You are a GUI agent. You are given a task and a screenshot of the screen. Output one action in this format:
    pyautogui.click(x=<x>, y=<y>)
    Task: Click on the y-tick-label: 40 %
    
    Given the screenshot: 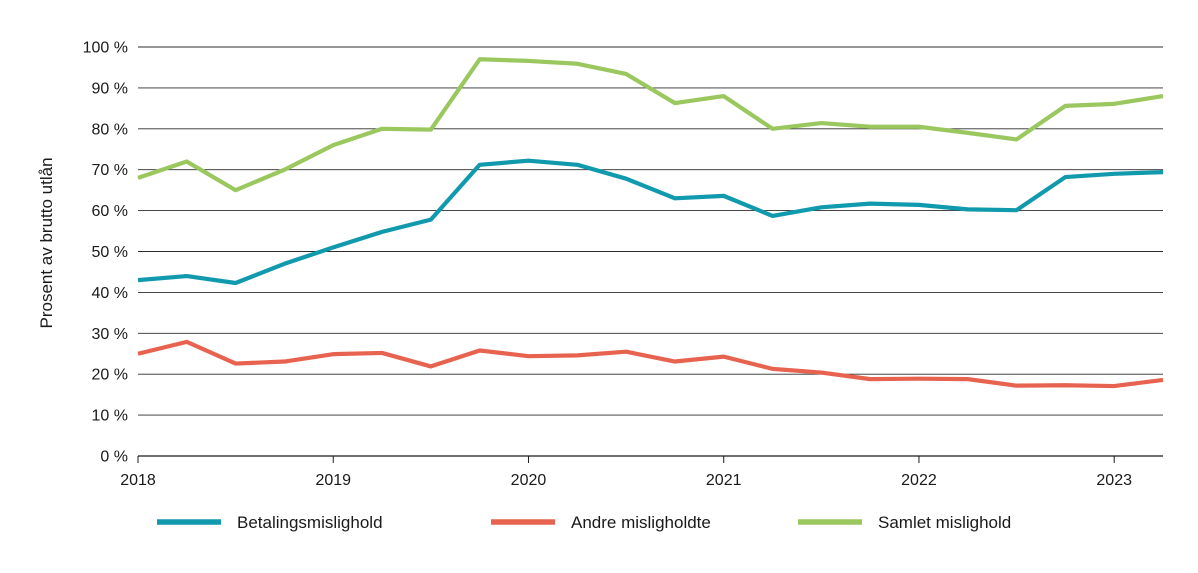 What is the action you would take?
    pyautogui.click(x=110, y=293)
    